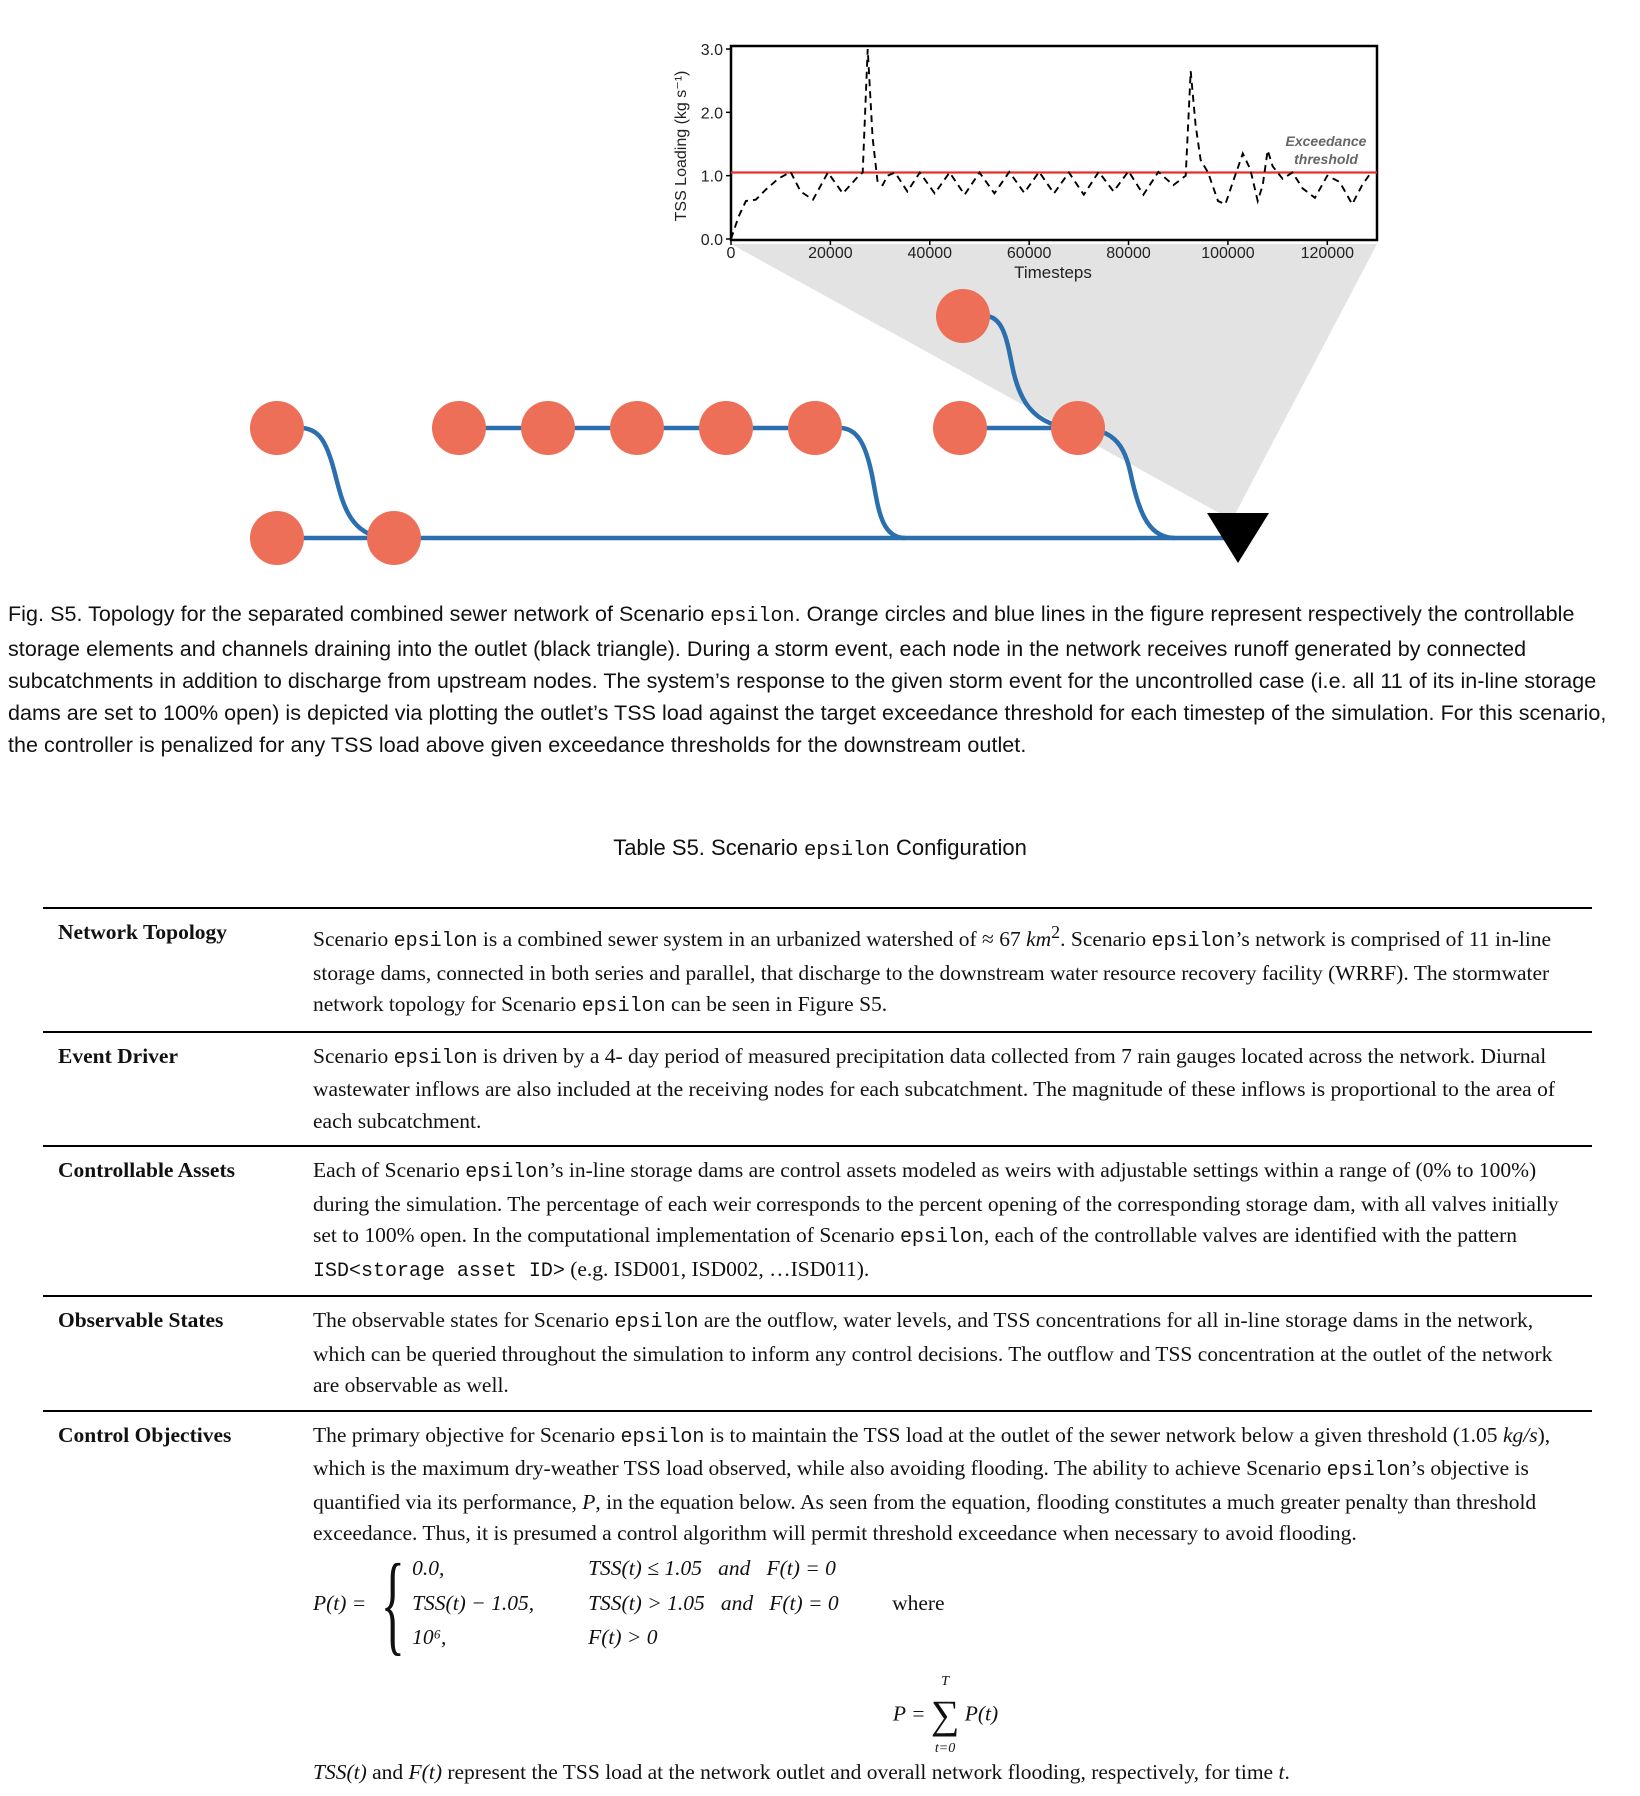 The width and height of the screenshot is (1640, 1796). Describe the element at coordinates (717, 1268) in the screenshot. I see `text-span: (e.g. ISD001, ISD002, …ISD011).` at that location.